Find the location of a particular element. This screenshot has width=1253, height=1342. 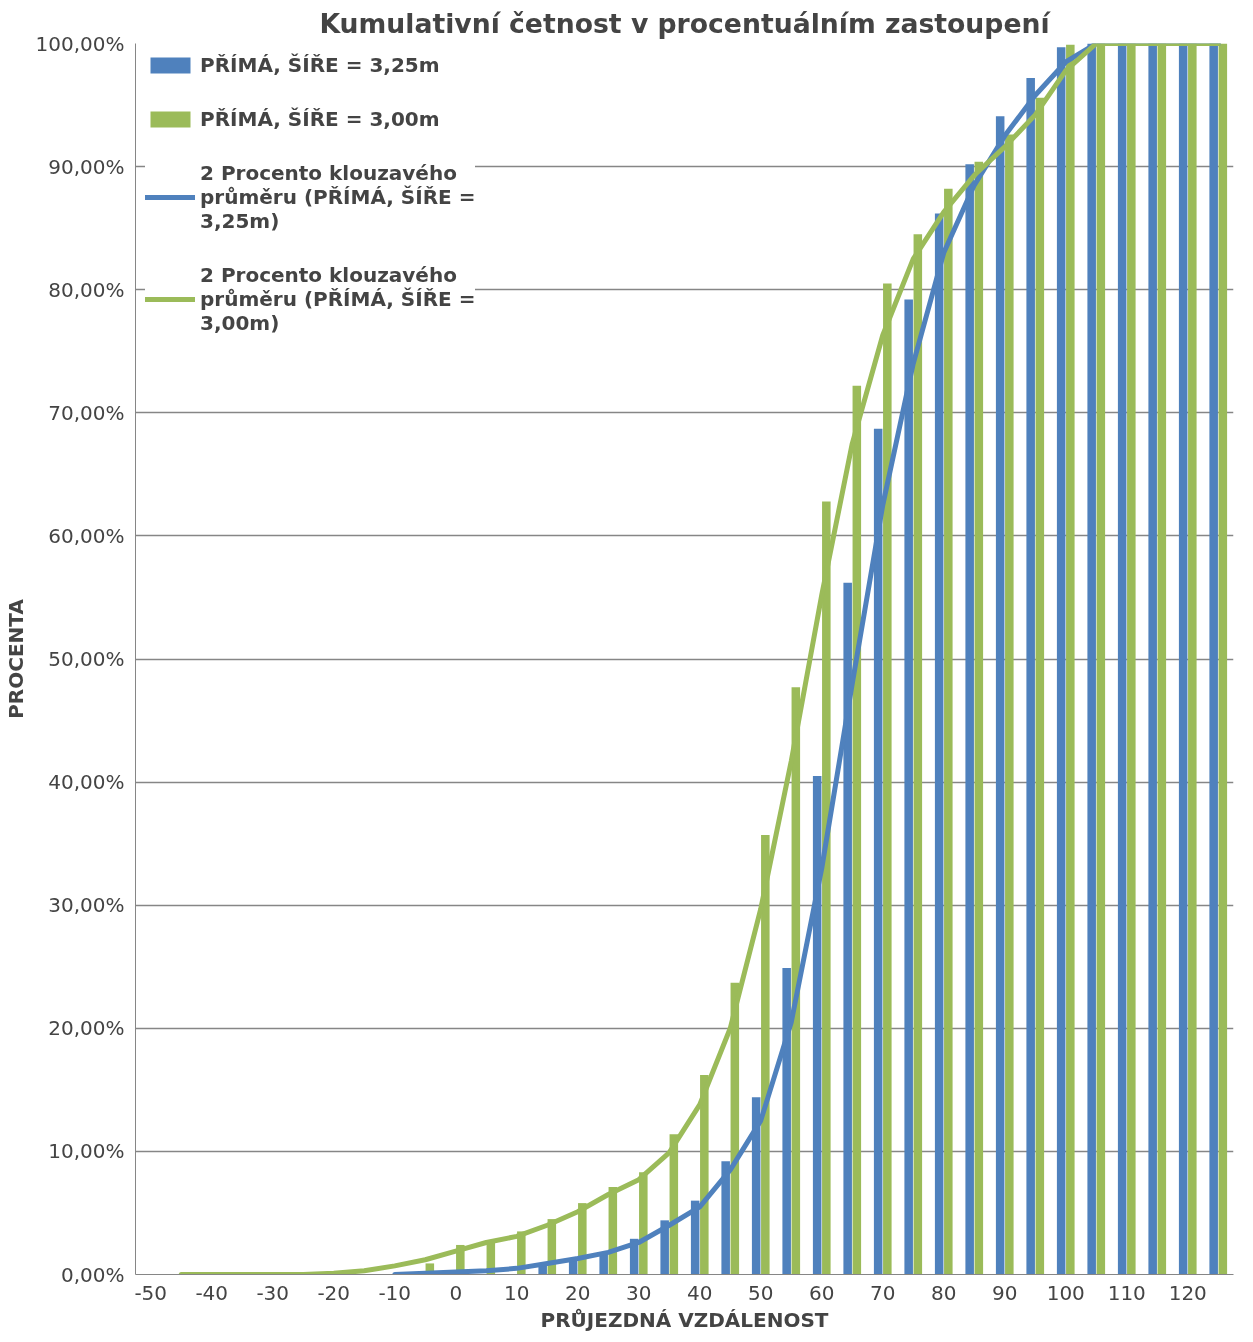

legend-label: 2 Procento klouzavého průměru (PŘÍMÁ, ŠÍŘE = 3,00m) is located at coordinates (338, 299).